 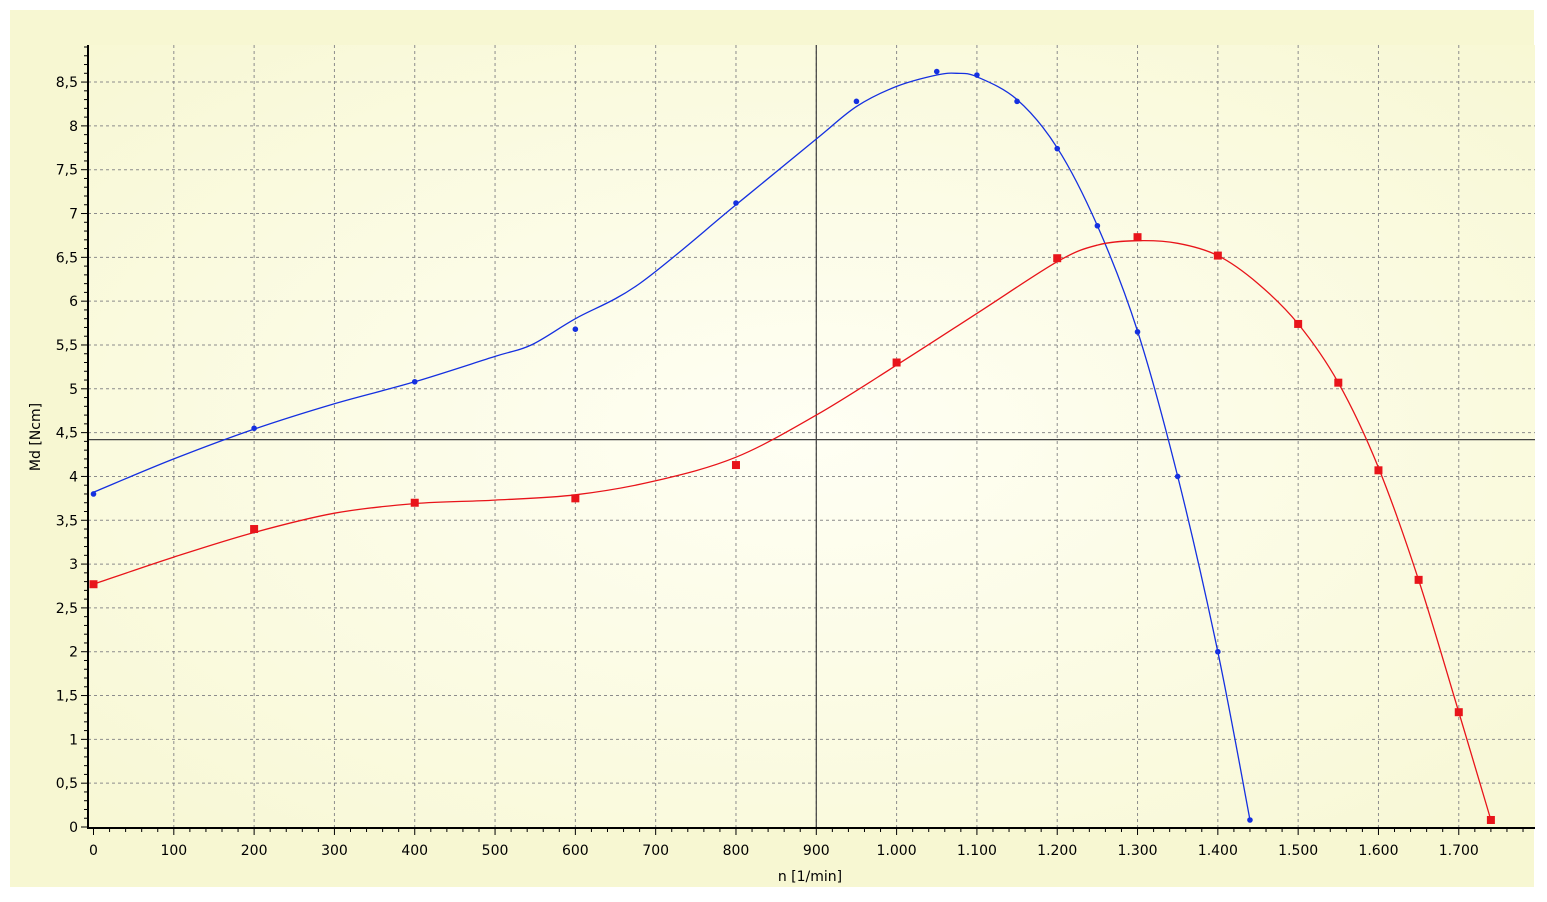 What do you see at coordinates (36, 437) in the screenshot?
I see `y-axis-title: Md [Ncm]` at bounding box center [36, 437].